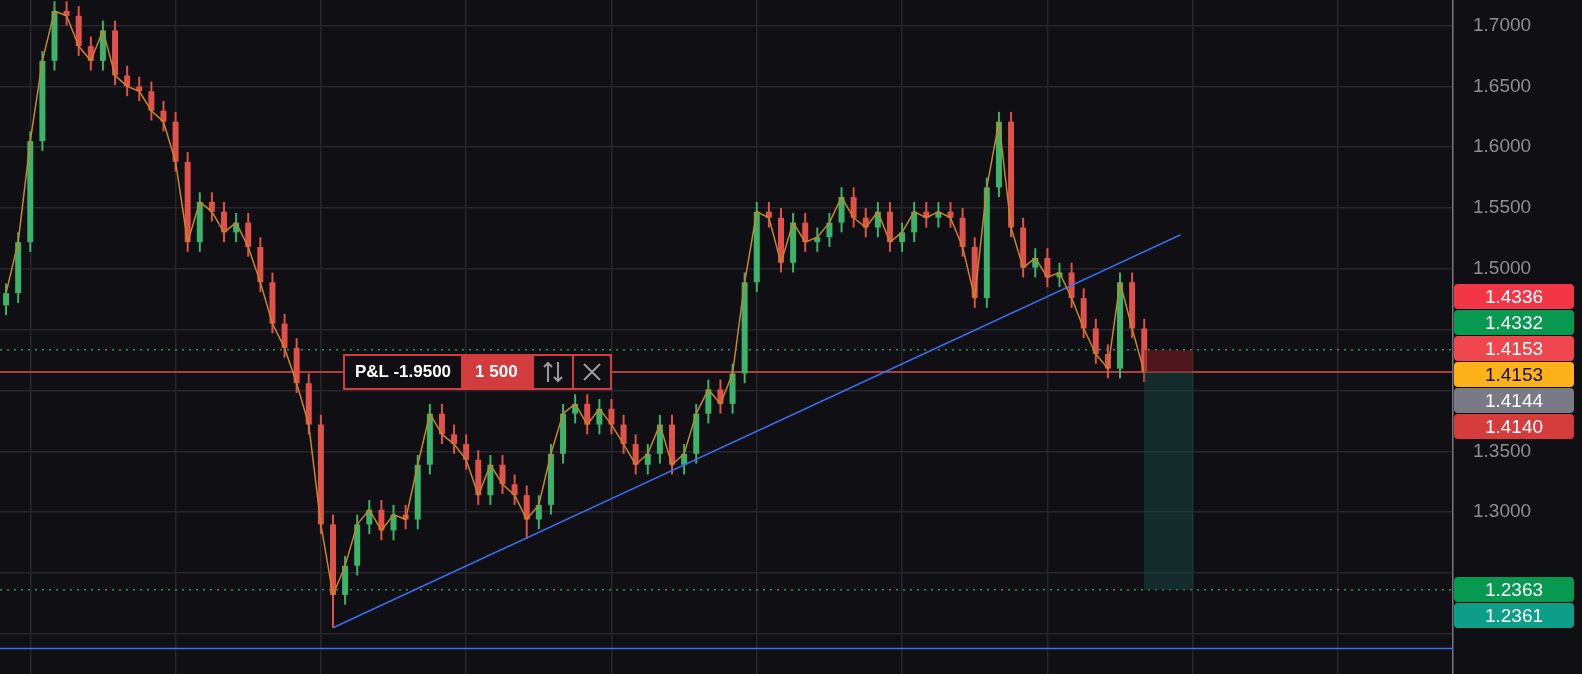  Describe the element at coordinates (1502, 146) in the screenshot. I see `y-tick-label: 1.6000` at that location.